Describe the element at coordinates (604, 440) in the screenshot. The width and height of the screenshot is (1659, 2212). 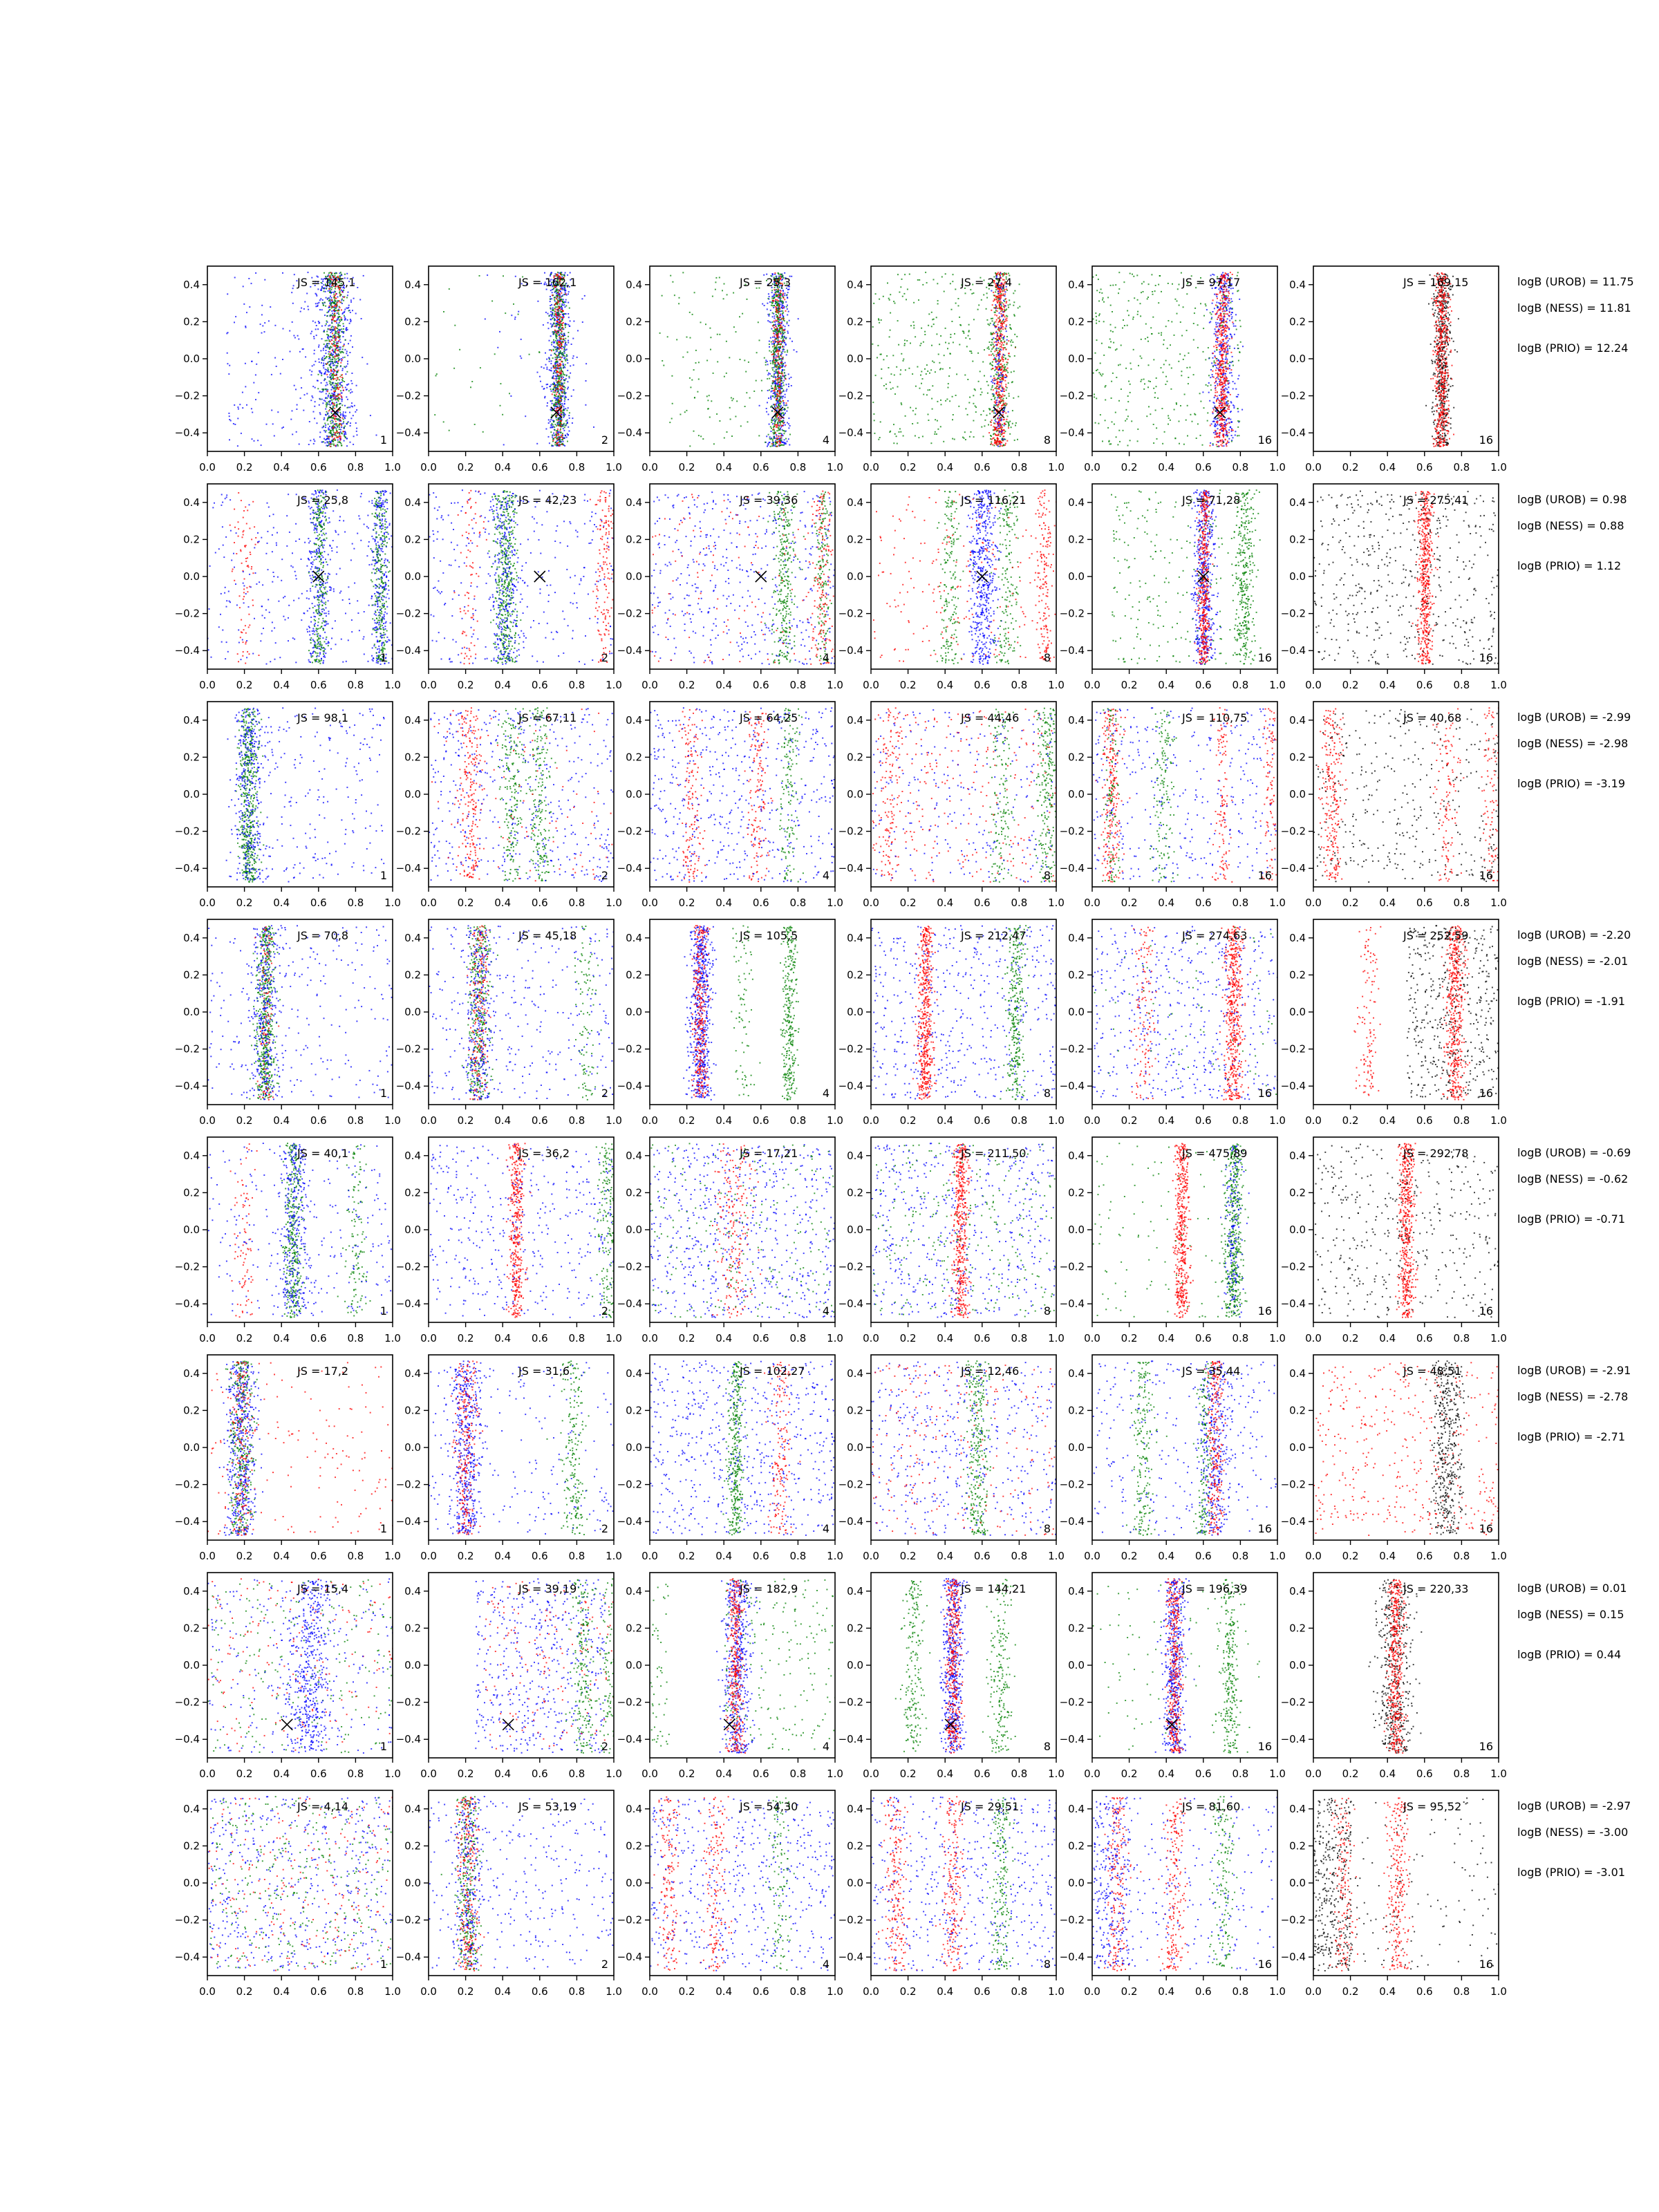
I see `n-label: 2` at that location.